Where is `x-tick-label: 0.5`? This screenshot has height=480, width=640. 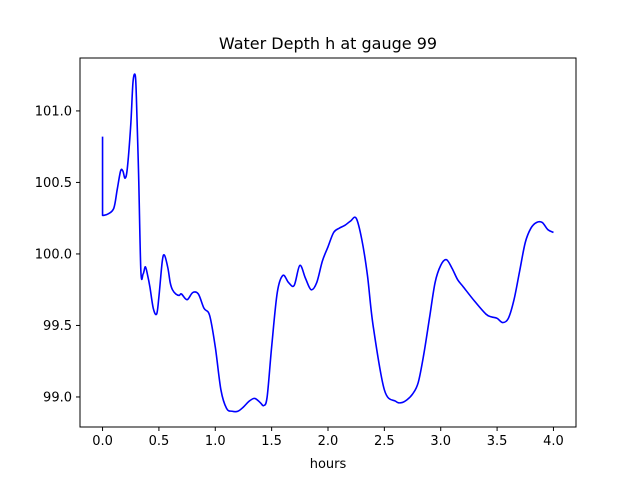 x-tick-label: 0.5 is located at coordinates (159, 441).